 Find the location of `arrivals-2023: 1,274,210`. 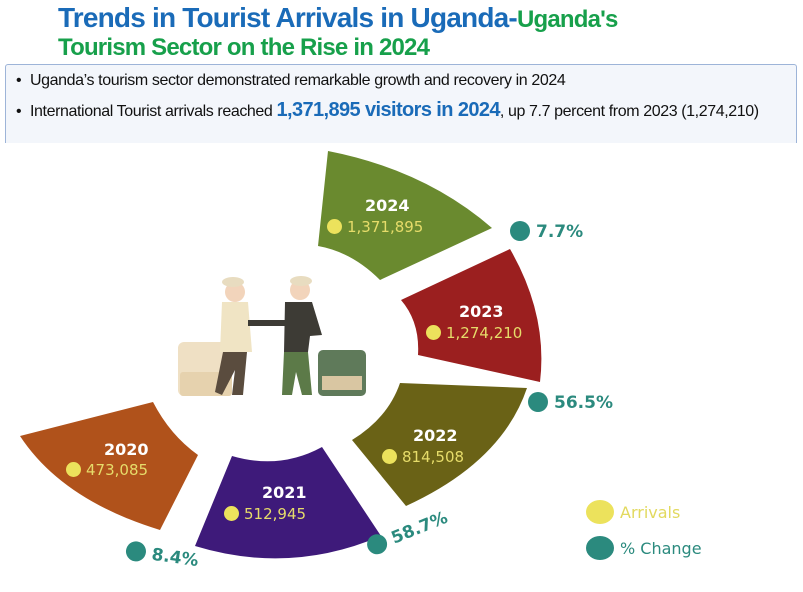

arrivals-2023: 1,274,210 is located at coordinates (474, 333).